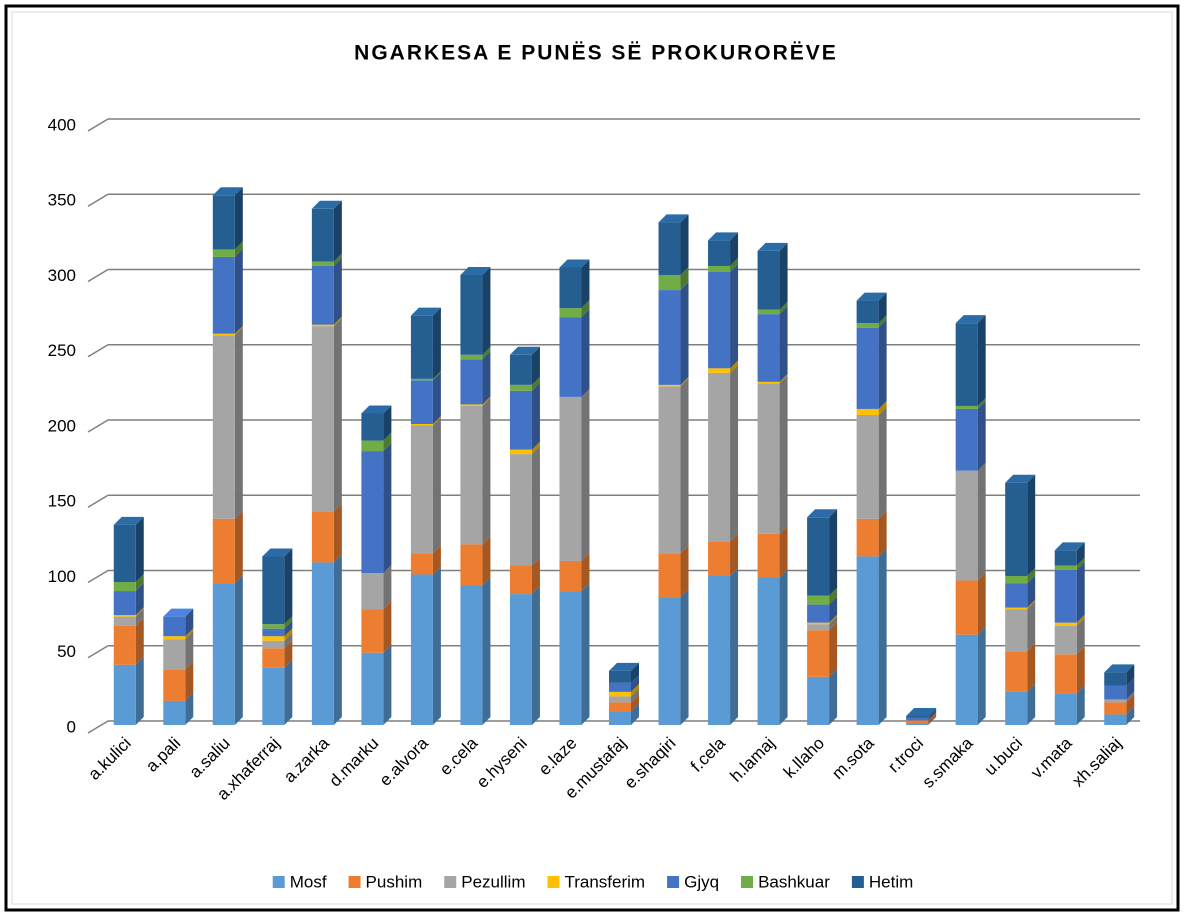 This screenshot has height=918, width=1186. Describe the element at coordinates (613, 125) in the screenshot. I see `grid-line` at that location.